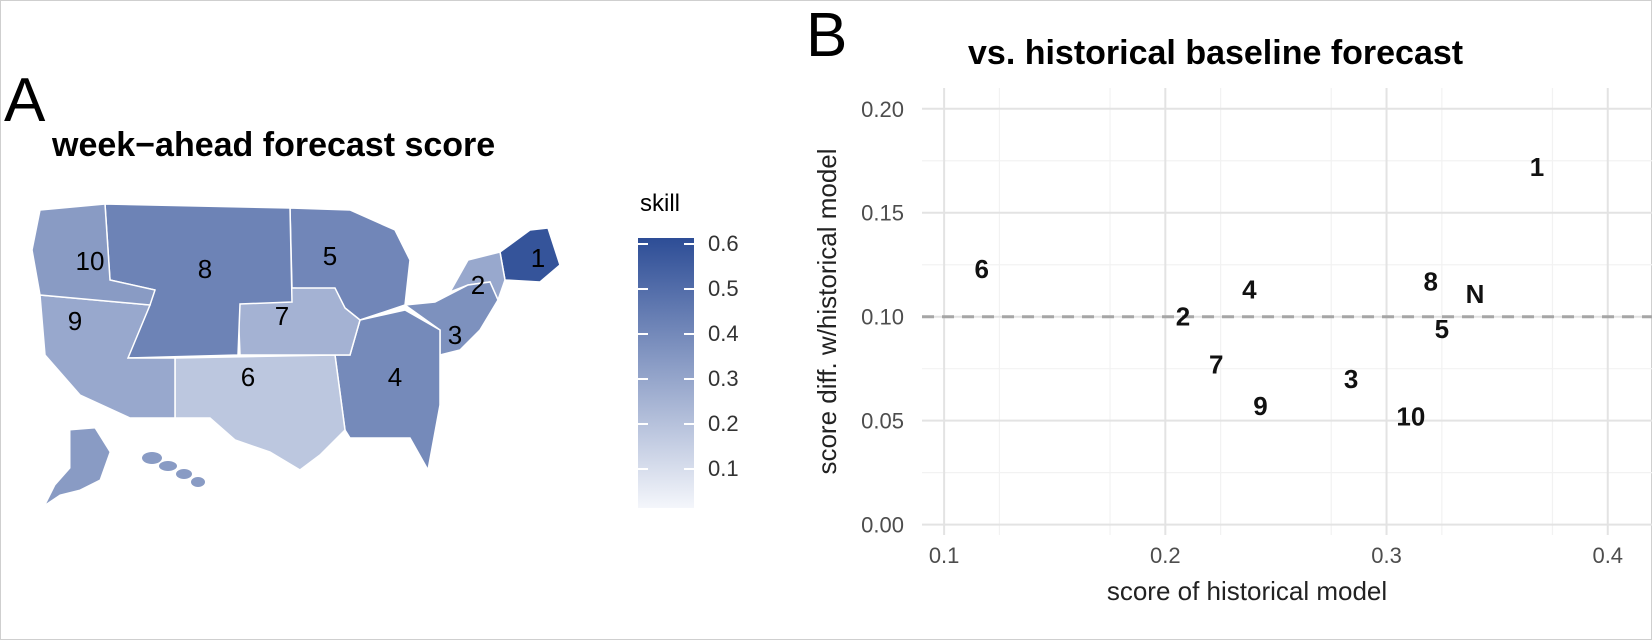 The height and width of the screenshot is (640, 1652). What do you see at coordinates (944, 555) in the screenshot?
I see `x-tick-label: 0.1` at bounding box center [944, 555].